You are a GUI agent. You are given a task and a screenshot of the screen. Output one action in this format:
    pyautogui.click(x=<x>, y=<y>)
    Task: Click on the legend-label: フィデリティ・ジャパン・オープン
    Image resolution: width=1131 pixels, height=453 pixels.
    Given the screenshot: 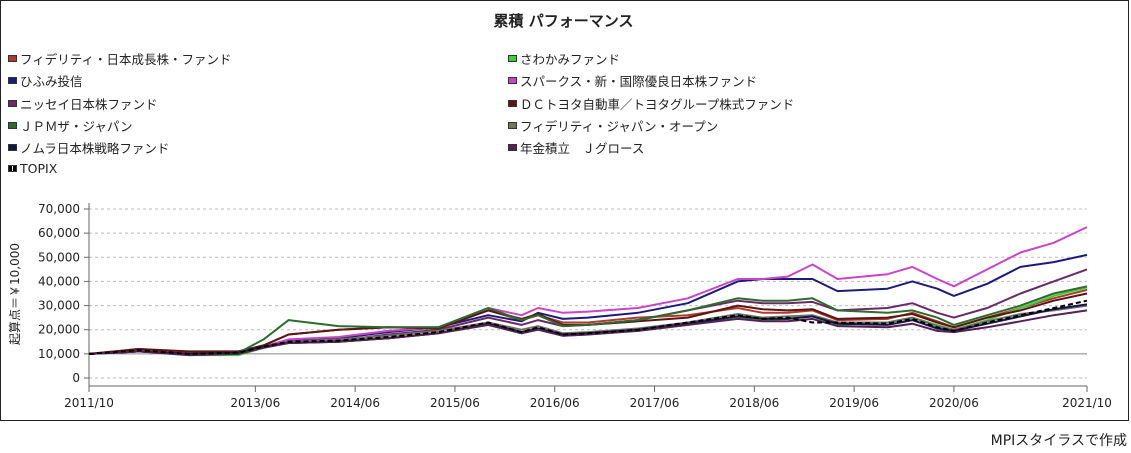 What is the action you would take?
    pyautogui.click(x=619, y=126)
    